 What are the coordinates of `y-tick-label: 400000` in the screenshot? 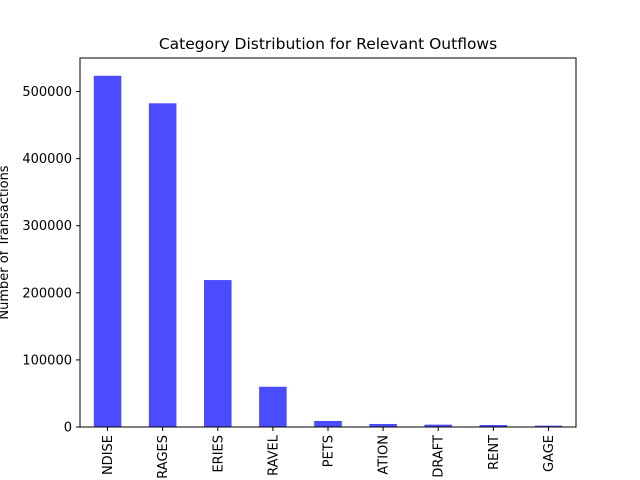 It's located at (47, 159).